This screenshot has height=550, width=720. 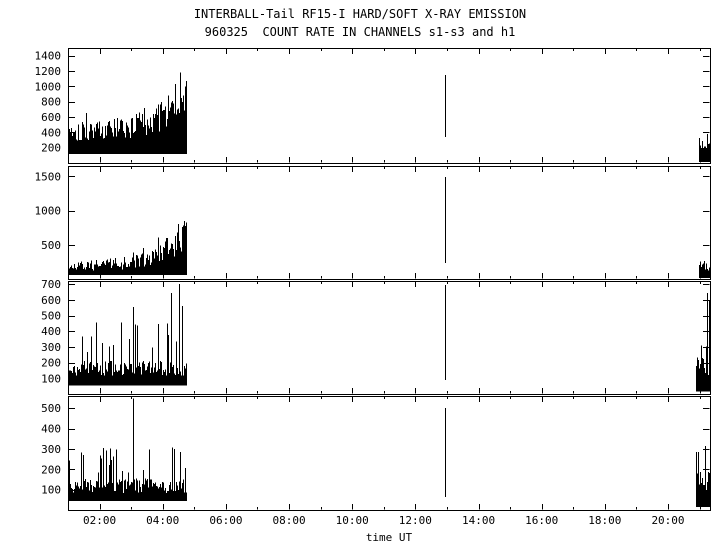 What do you see at coordinates (51, 284) in the screenshot?
I see `y-tick-label: 700` at bounding box center [51, 284].